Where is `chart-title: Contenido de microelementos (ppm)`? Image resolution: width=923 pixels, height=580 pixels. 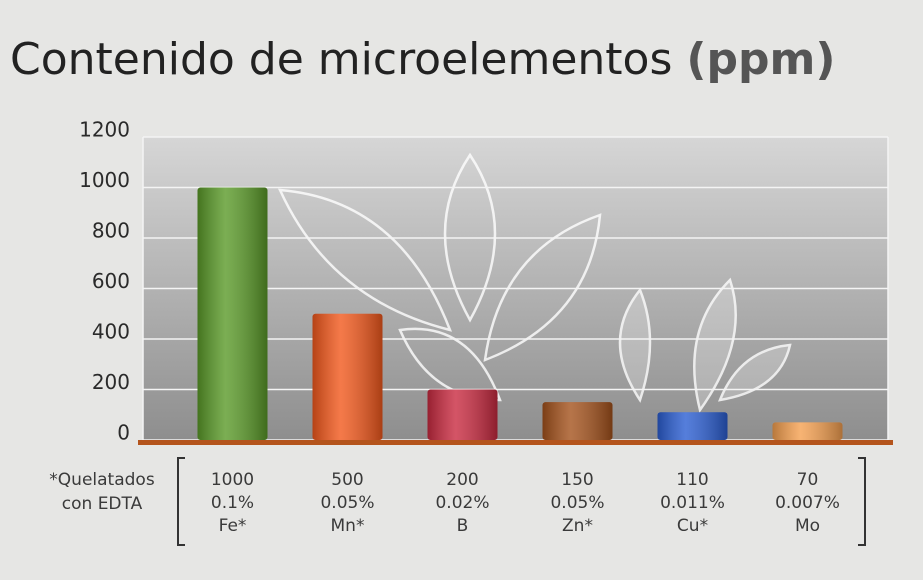
chart-title: Contenido de microelementos (ppm) is located at coordinates (422, 59).